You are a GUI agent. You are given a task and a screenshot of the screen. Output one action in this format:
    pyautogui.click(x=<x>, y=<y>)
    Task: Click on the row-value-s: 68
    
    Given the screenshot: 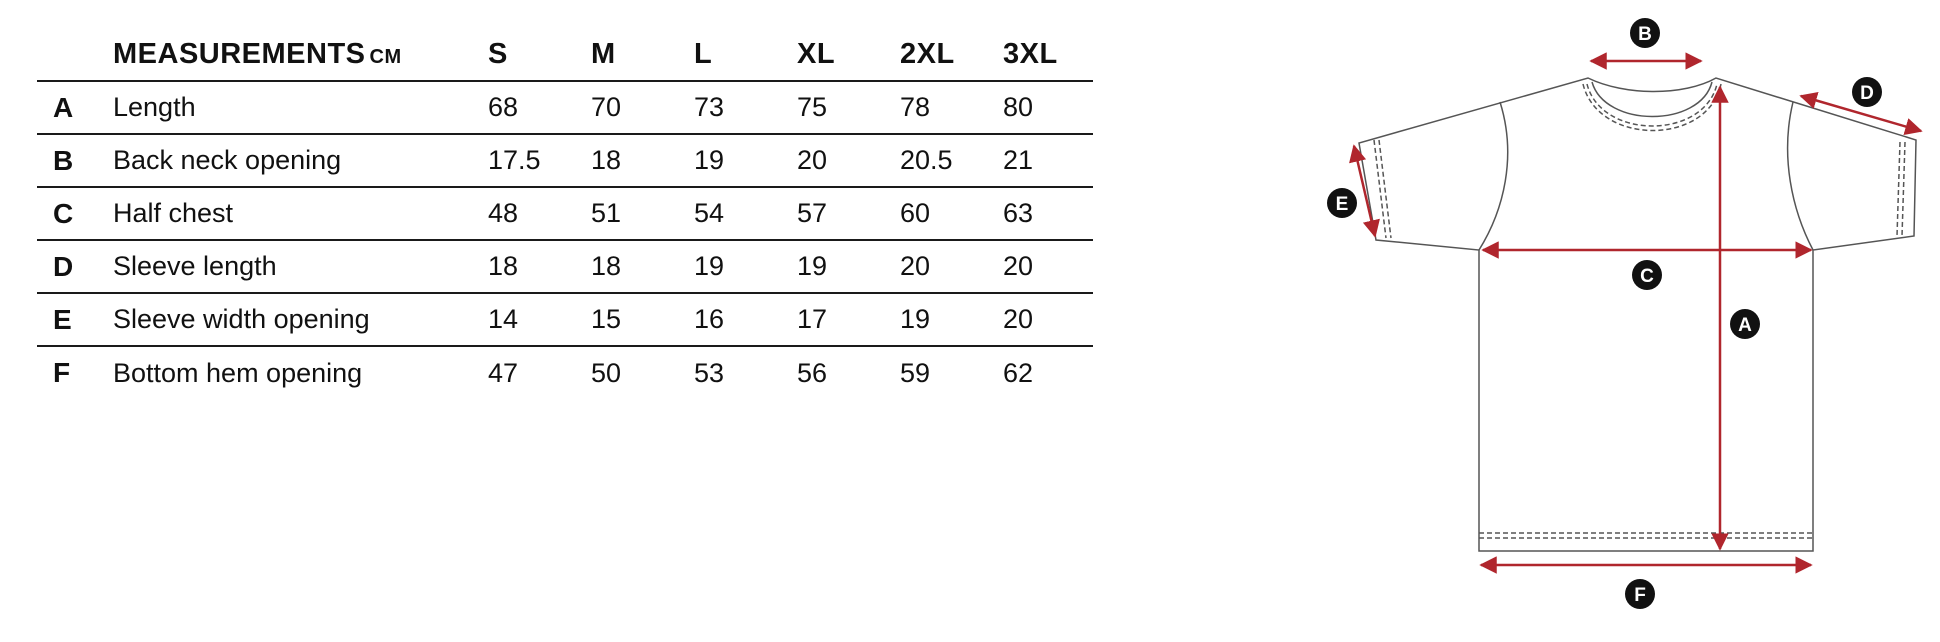 What is the action you would take?
    pyautogui.click(x=503, y=107)
    